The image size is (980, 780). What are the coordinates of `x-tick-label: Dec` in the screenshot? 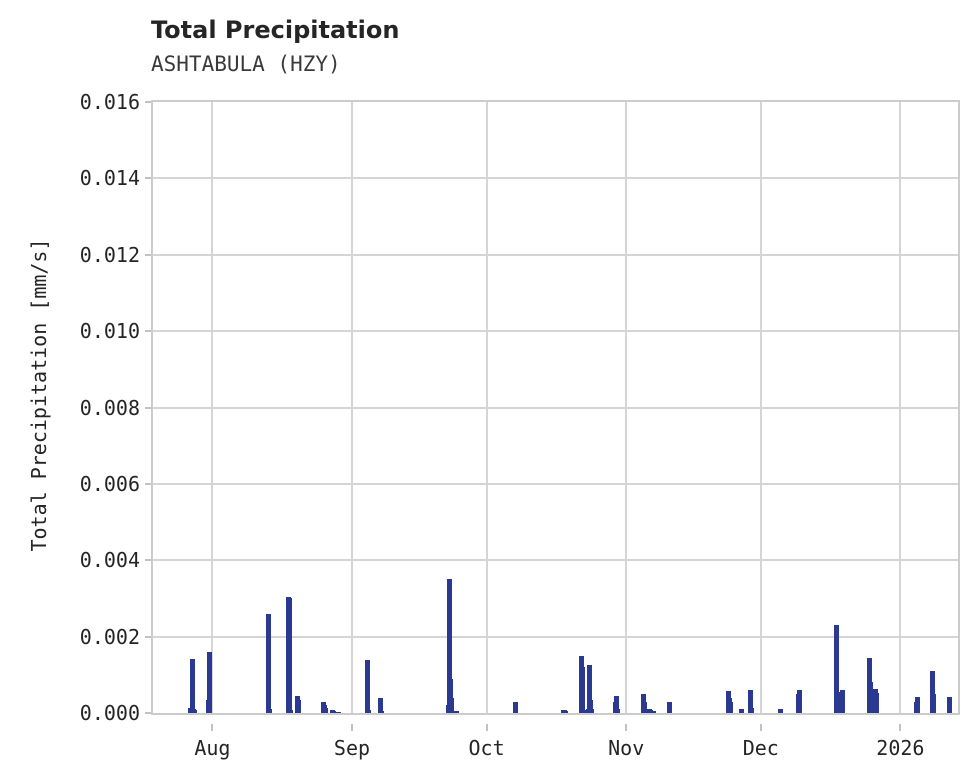 It's located at (760, 748).